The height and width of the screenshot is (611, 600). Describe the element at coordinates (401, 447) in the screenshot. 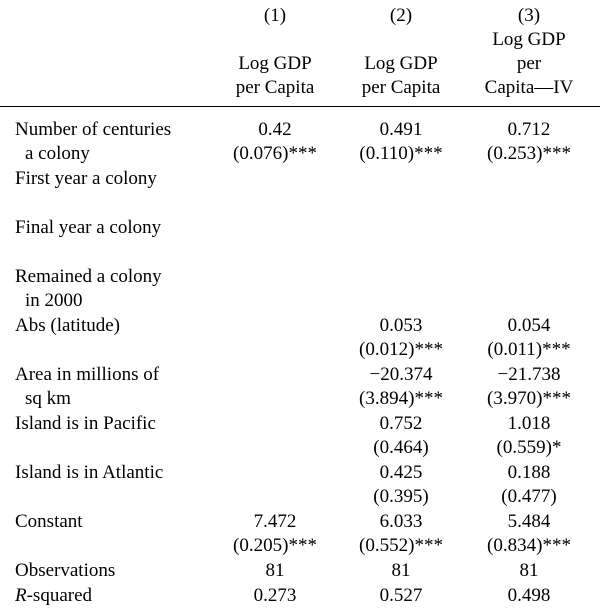

I see `row-pacific-c2-se: (0.464)` at that location.